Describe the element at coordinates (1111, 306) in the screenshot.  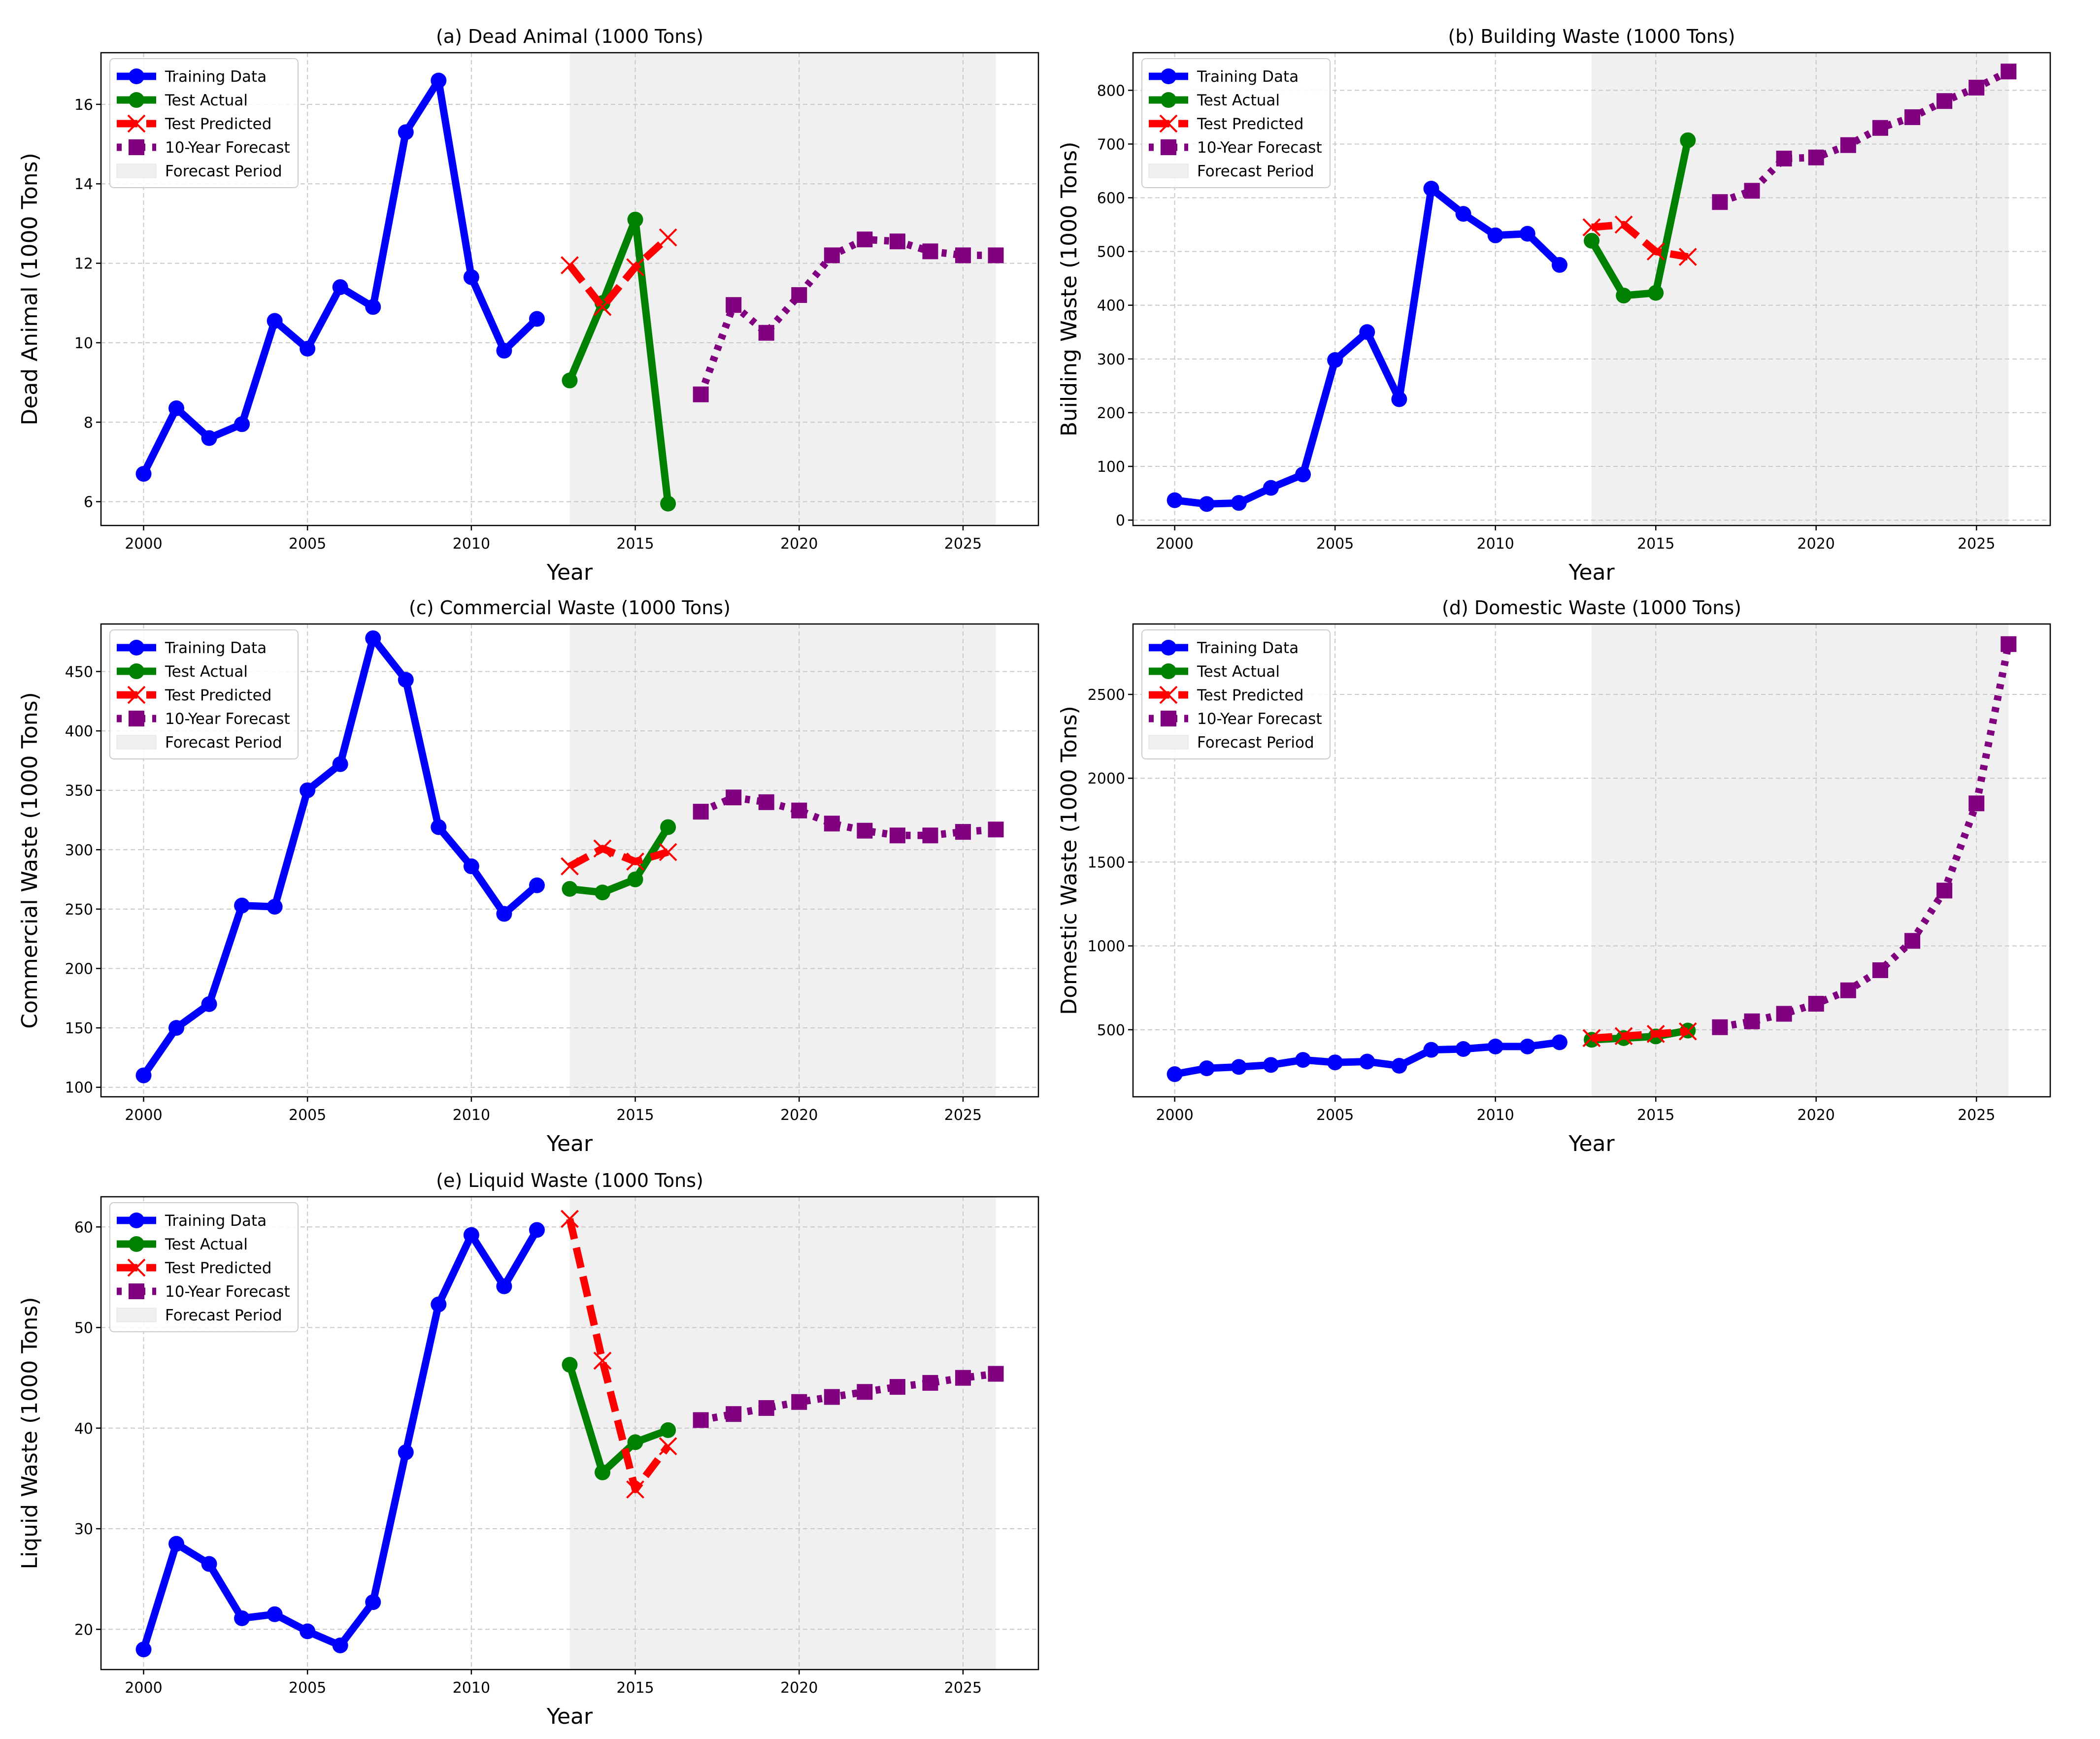
I see `y-tick-label: 400` at that location.